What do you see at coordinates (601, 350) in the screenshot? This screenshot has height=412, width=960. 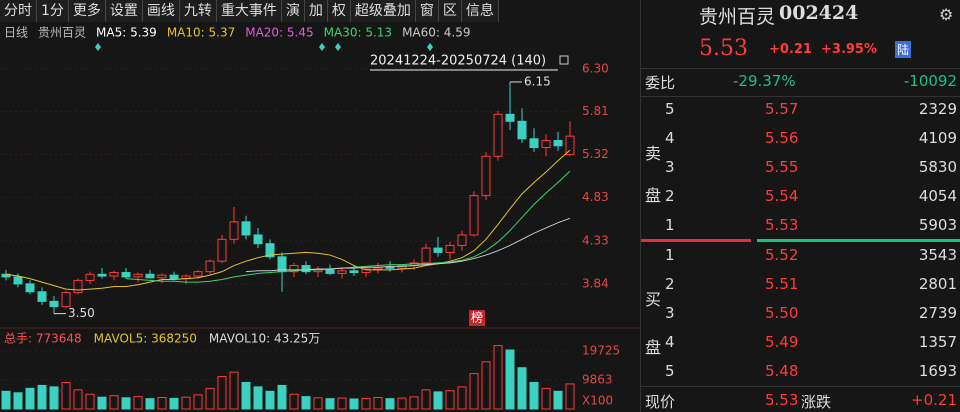 I see `y-tick-label: 19725` at bounding box center [601, 350].